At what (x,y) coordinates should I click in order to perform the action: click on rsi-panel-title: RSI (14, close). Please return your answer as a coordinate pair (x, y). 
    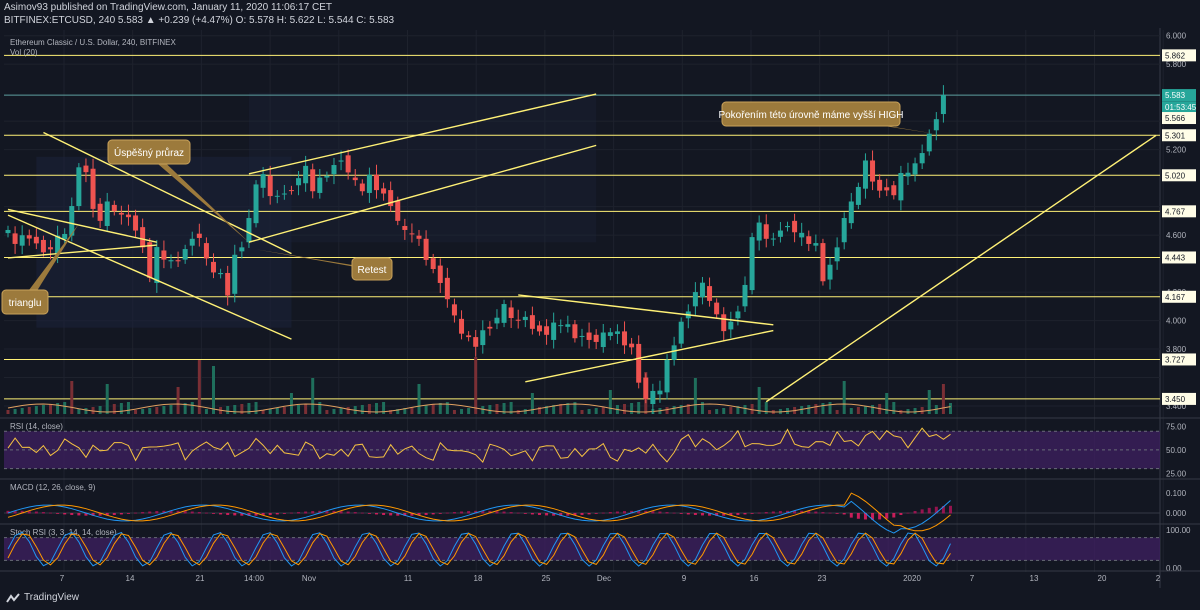
    Looking at the image, I should click on (36, 426).